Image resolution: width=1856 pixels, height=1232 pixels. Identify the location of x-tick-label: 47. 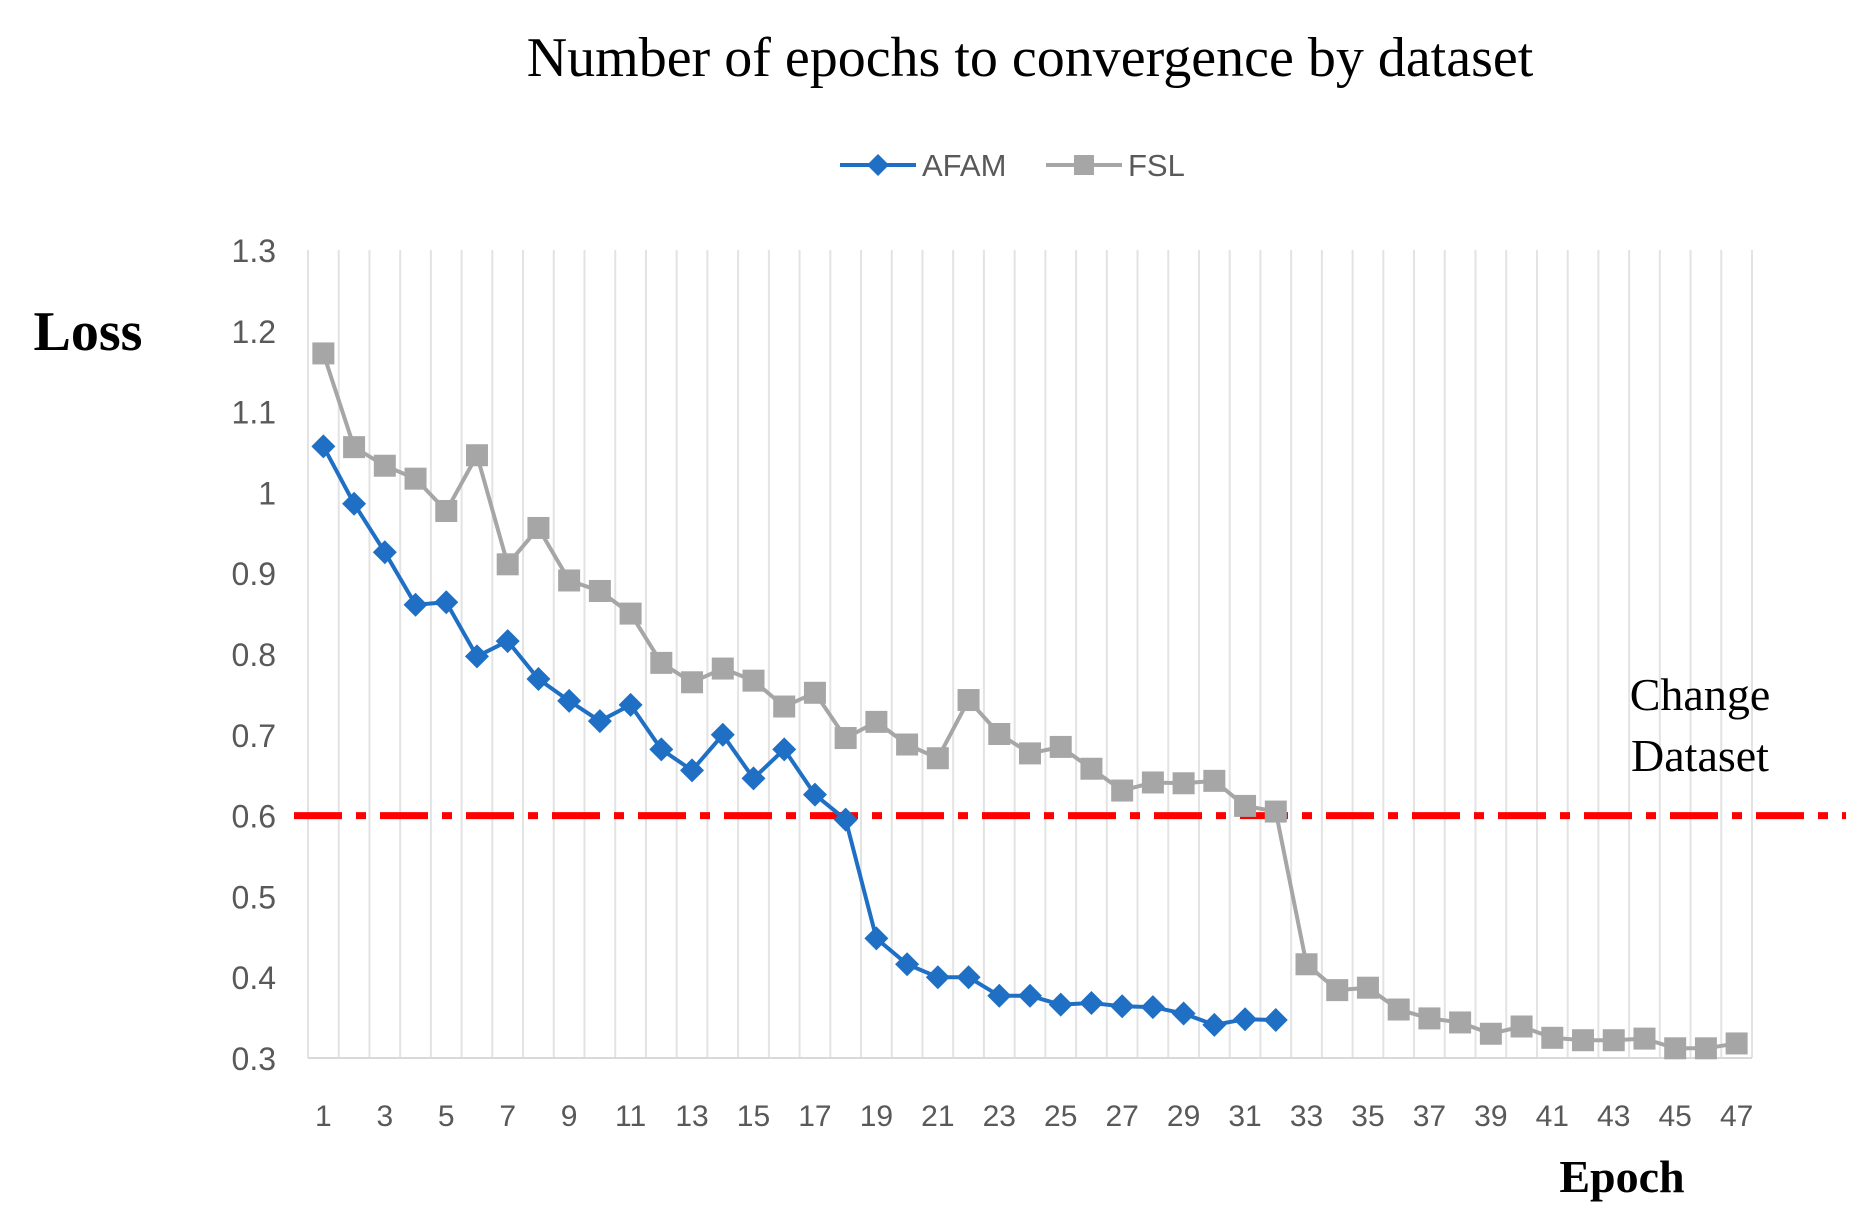
(1736, 1116).